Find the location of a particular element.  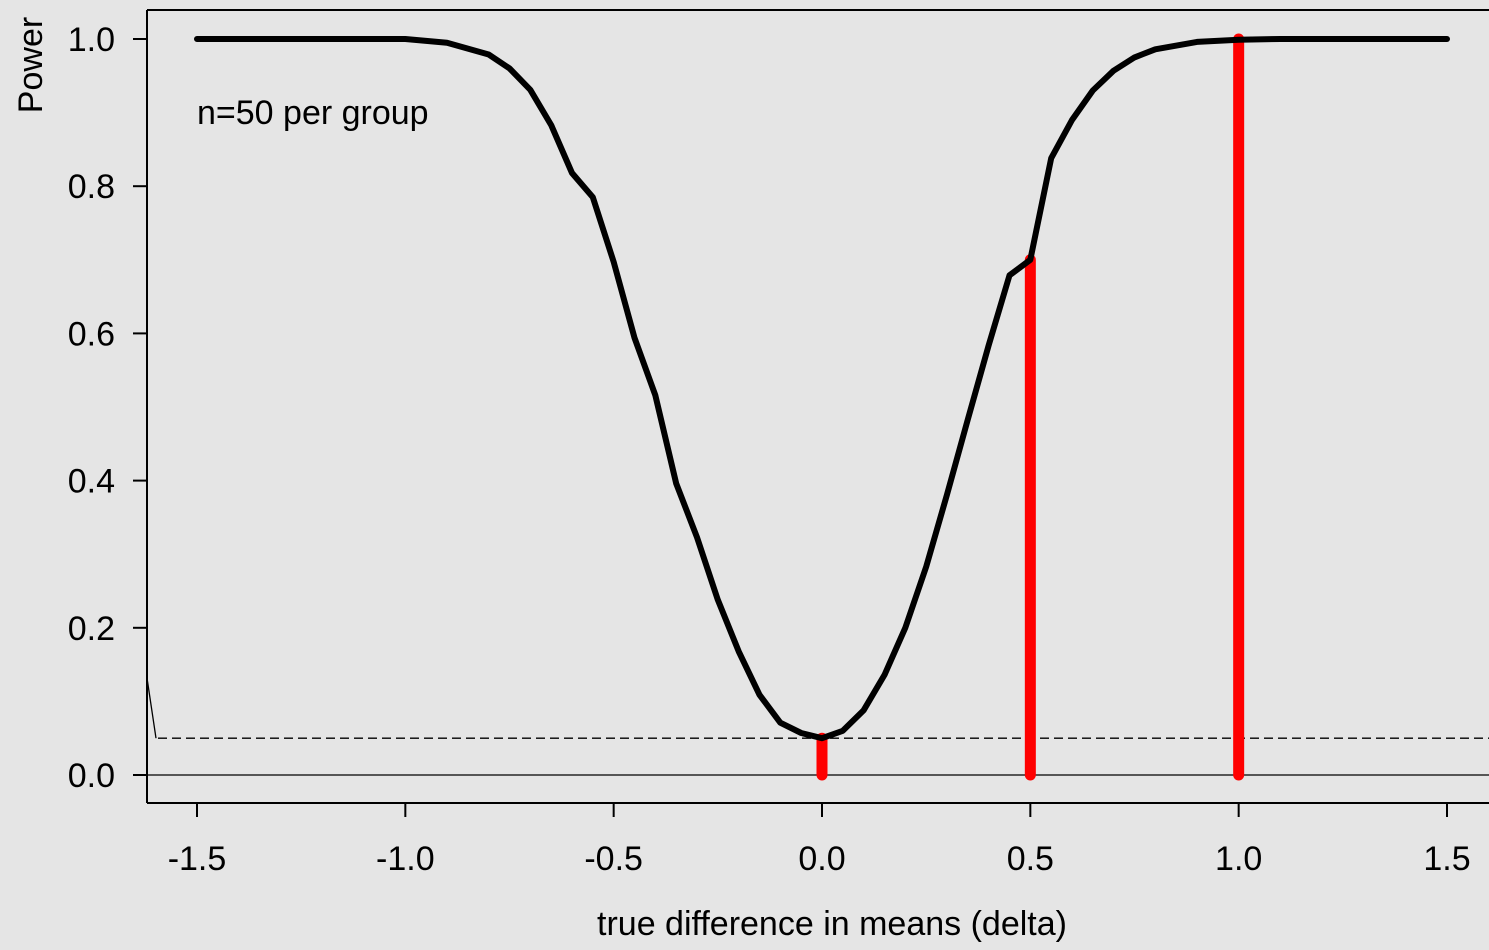

edge-stub-line is located at coordinates (151, 708).